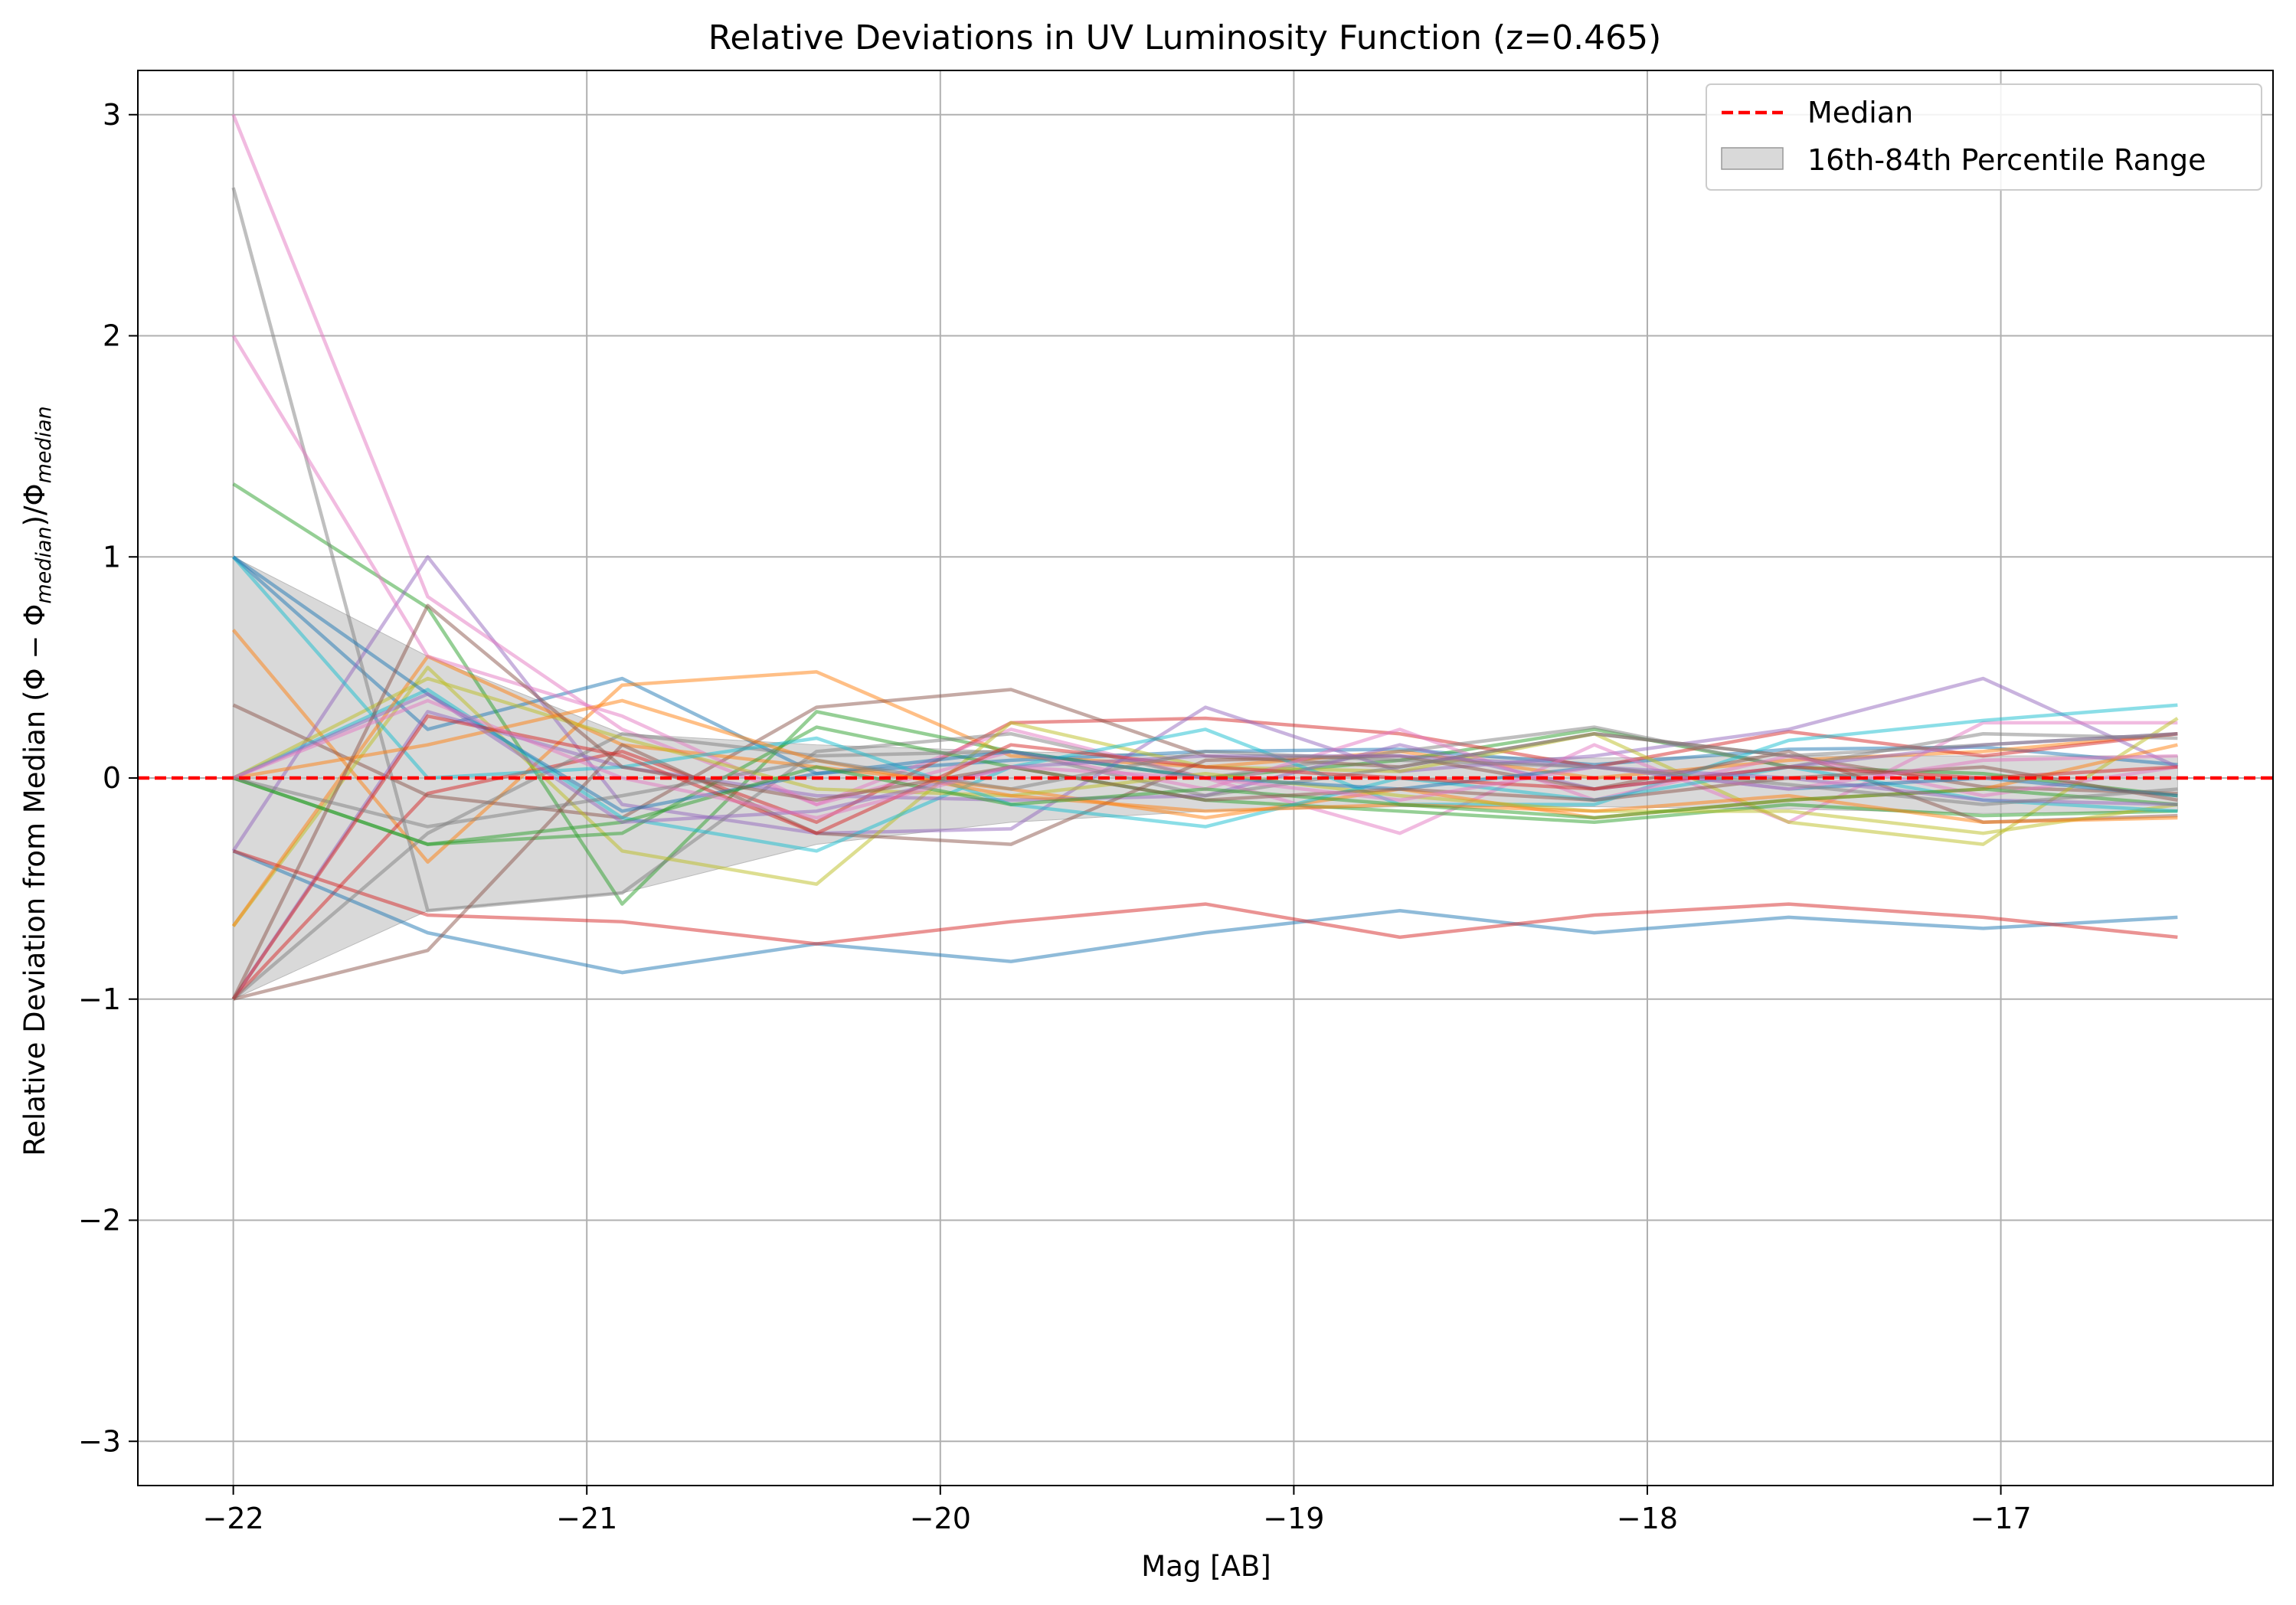 Image resolution: width=2296 pixels, height=1605 pixels. What do you see at coordinates (1206, 1566) in the screenshot?
I see `x-axis-title: Mag [AB]` at bounding box center [1206, 1566].